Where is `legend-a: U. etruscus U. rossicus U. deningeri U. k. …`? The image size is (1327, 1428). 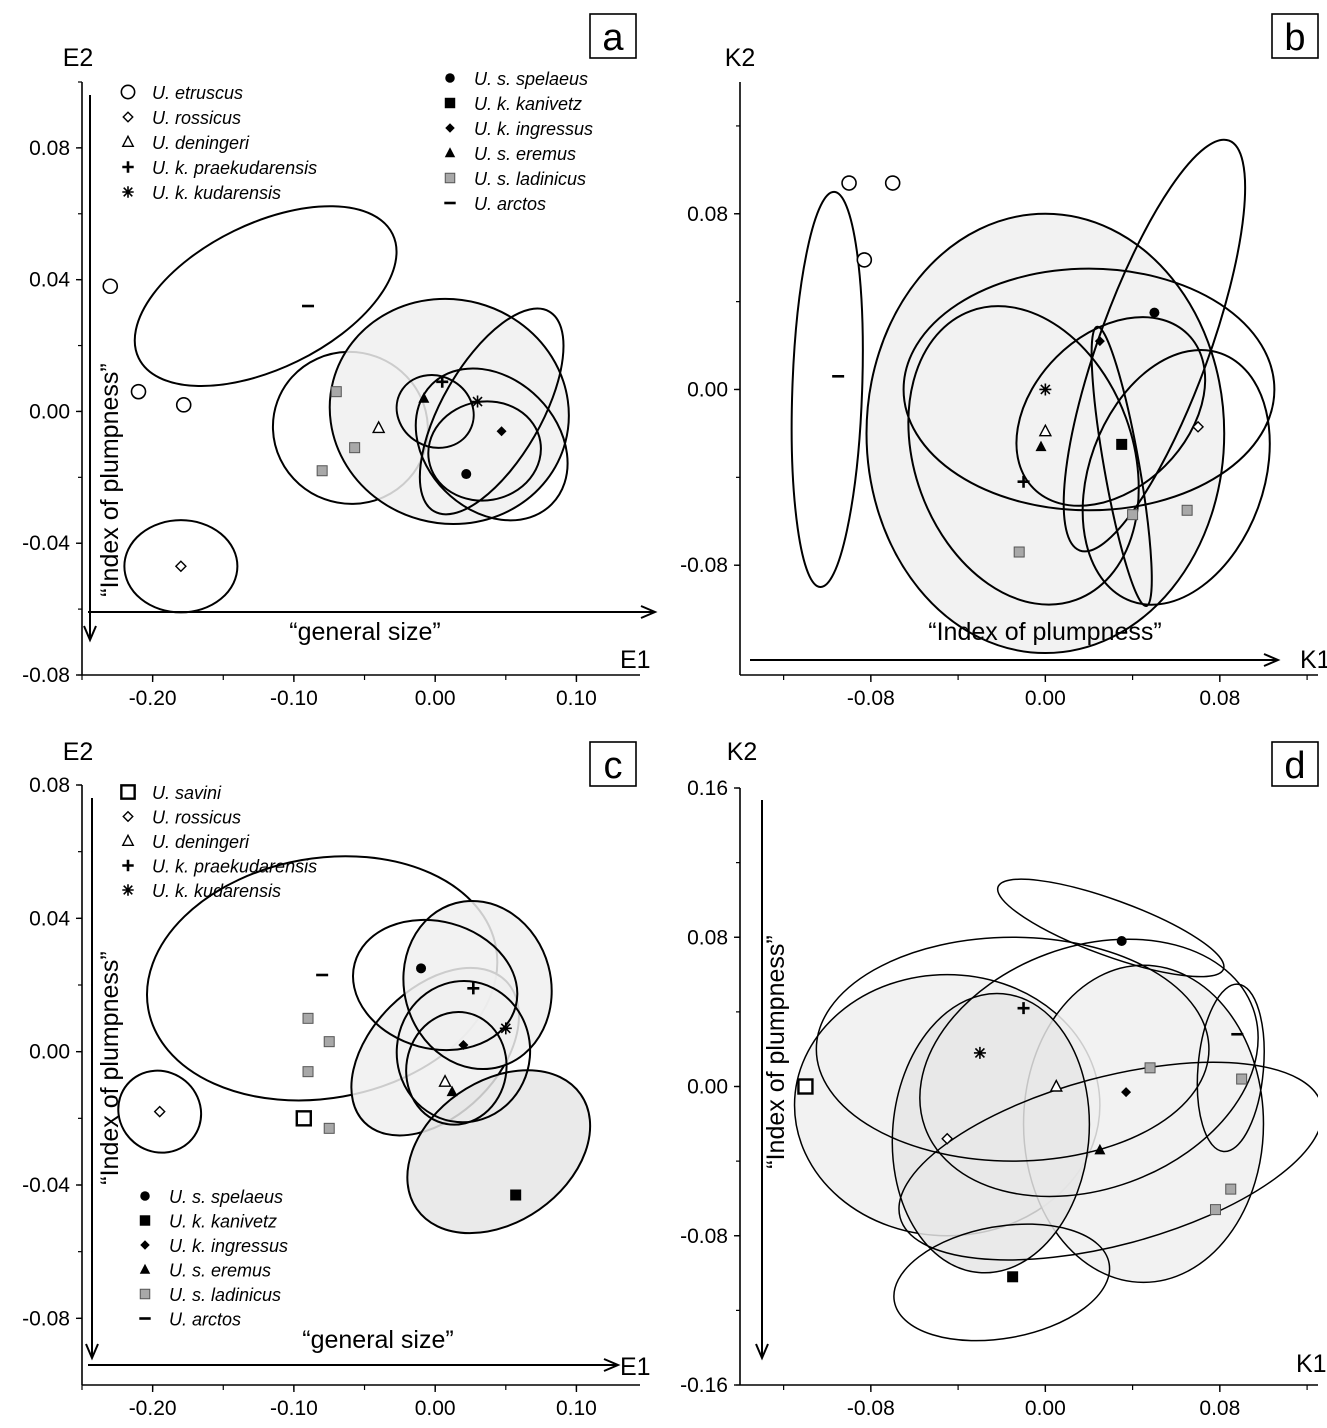
legend-a: U. etruscus U. rossicus U. deningeri U. k. … is located at coordinates (356, 141).